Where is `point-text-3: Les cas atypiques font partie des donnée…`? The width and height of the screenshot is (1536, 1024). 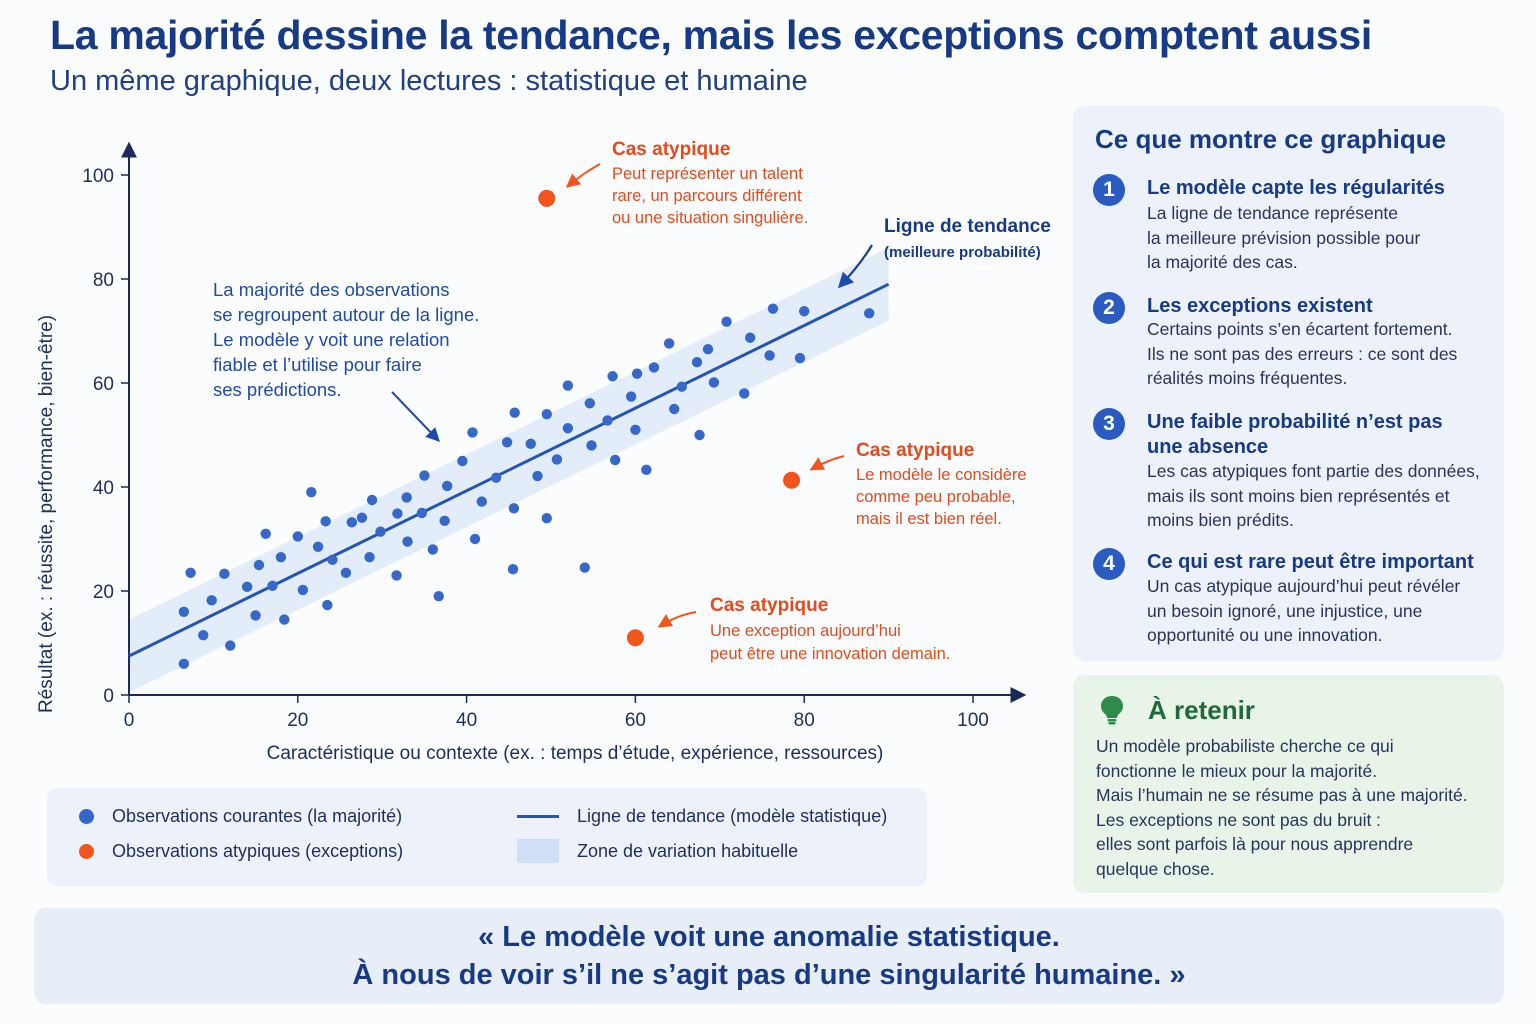 point-text-3: Les cas atypiques font partie des donnée… is located at coordinates (1313, 495).